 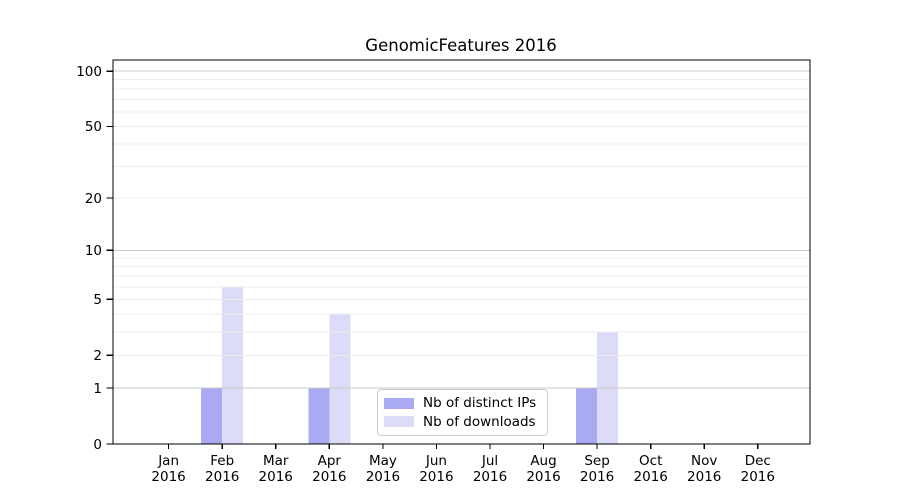 I want to click on legend-item-downloads: Nb of downloads, so click(x=465, y=421).